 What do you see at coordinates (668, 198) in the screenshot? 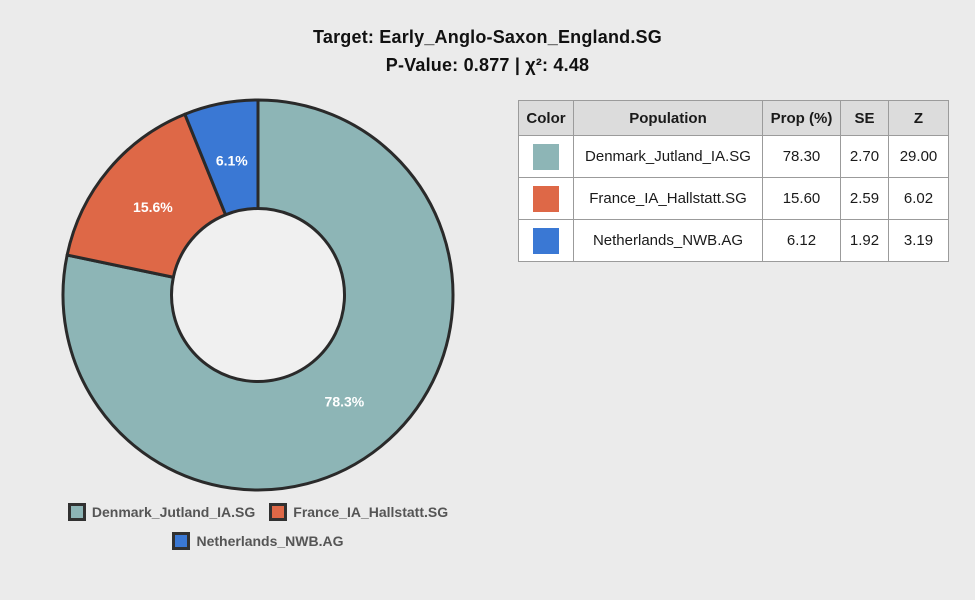
I see `population-cell: France_IA_Hallstatt.SG` at bounding box center [668, 198].